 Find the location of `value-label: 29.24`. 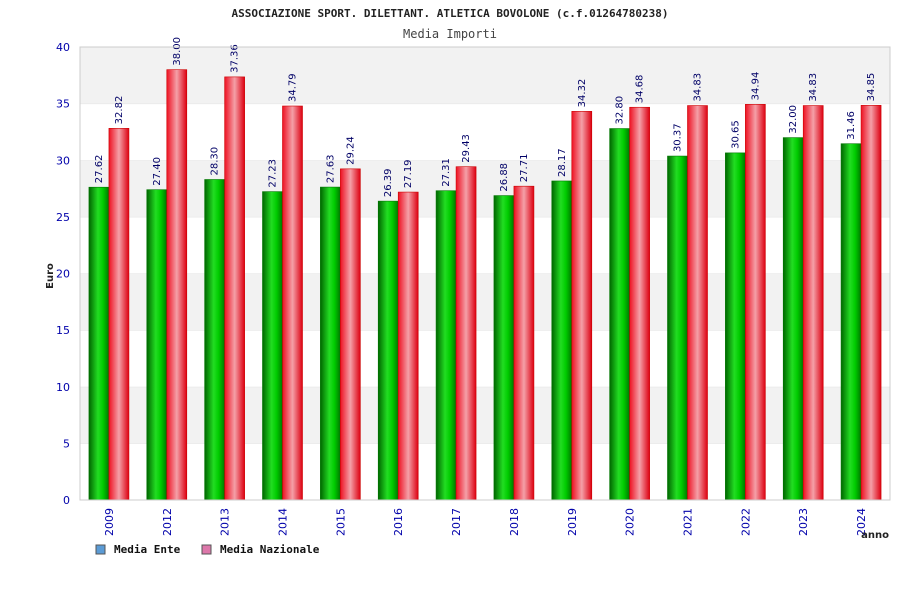

value-label: 29.24 is located at coordinates (350, 150).